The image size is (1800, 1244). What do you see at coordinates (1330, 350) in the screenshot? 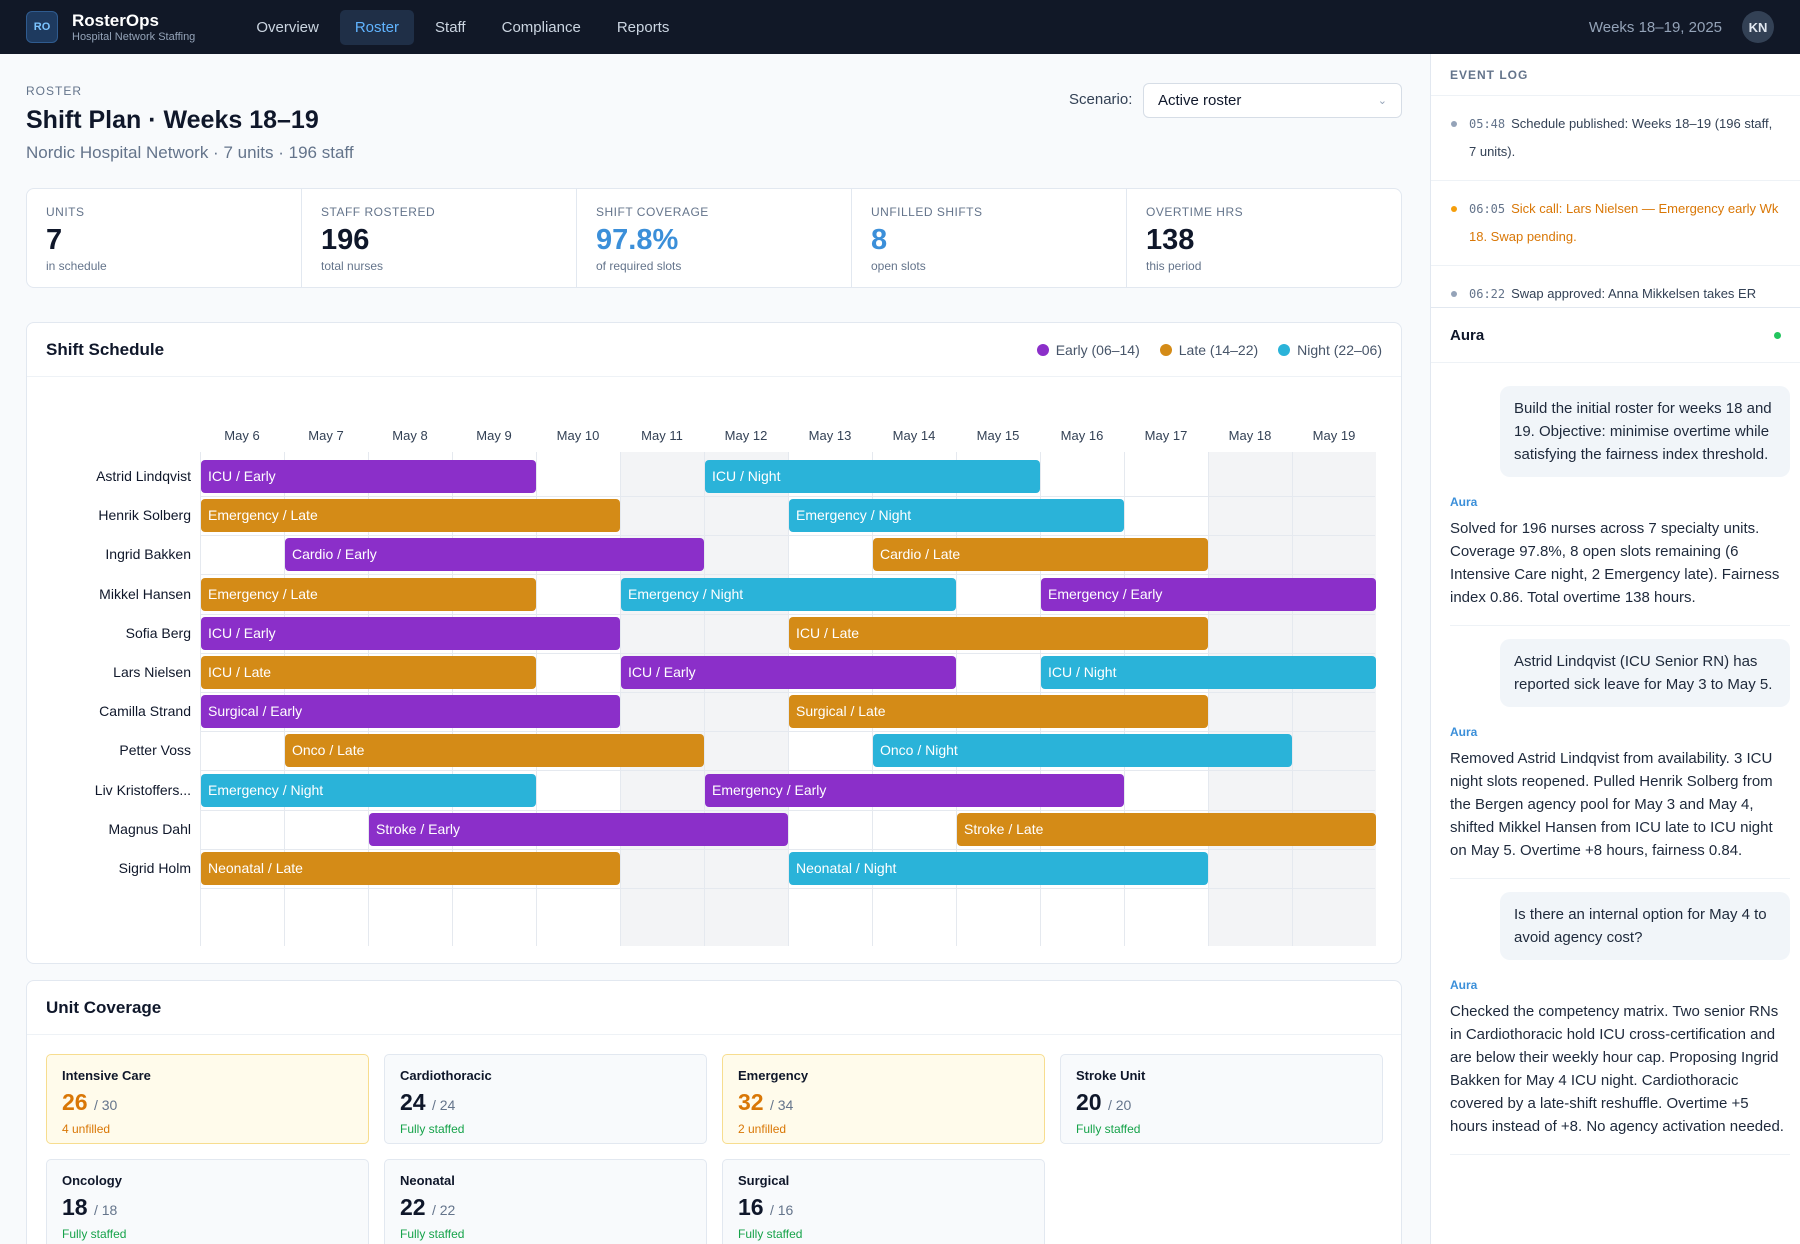
I see `legend-item: Night (22–06)` at bounding box center [1330, 350].